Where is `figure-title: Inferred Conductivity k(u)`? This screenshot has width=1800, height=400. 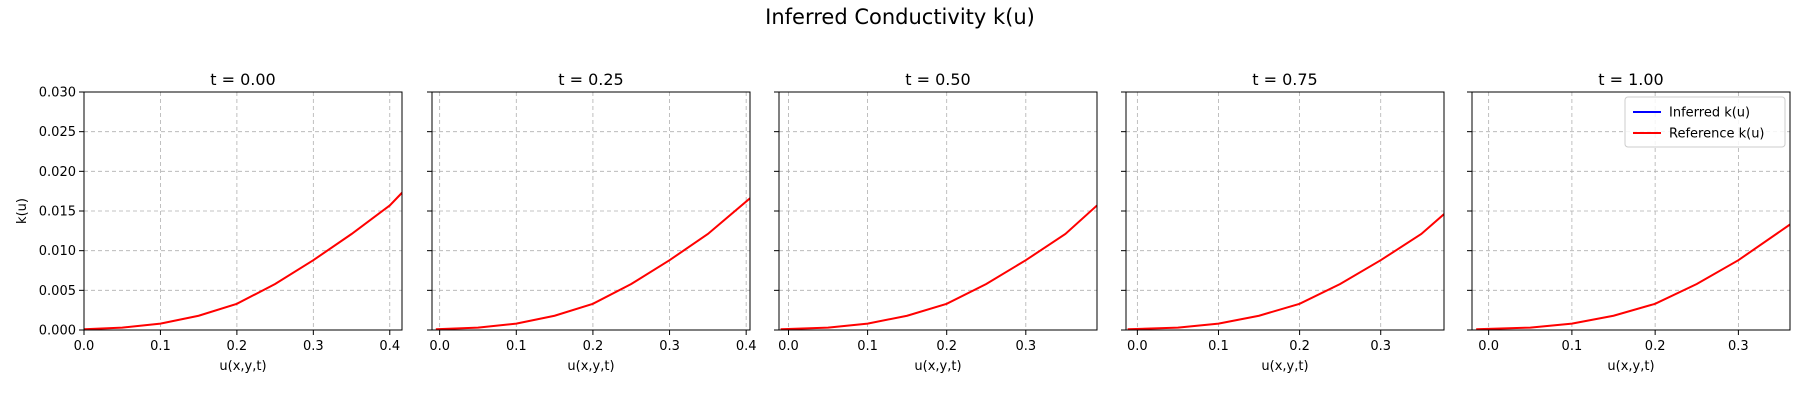 figure-title: Inferred Conductivity k(u) is located at coordinates (900, 17).